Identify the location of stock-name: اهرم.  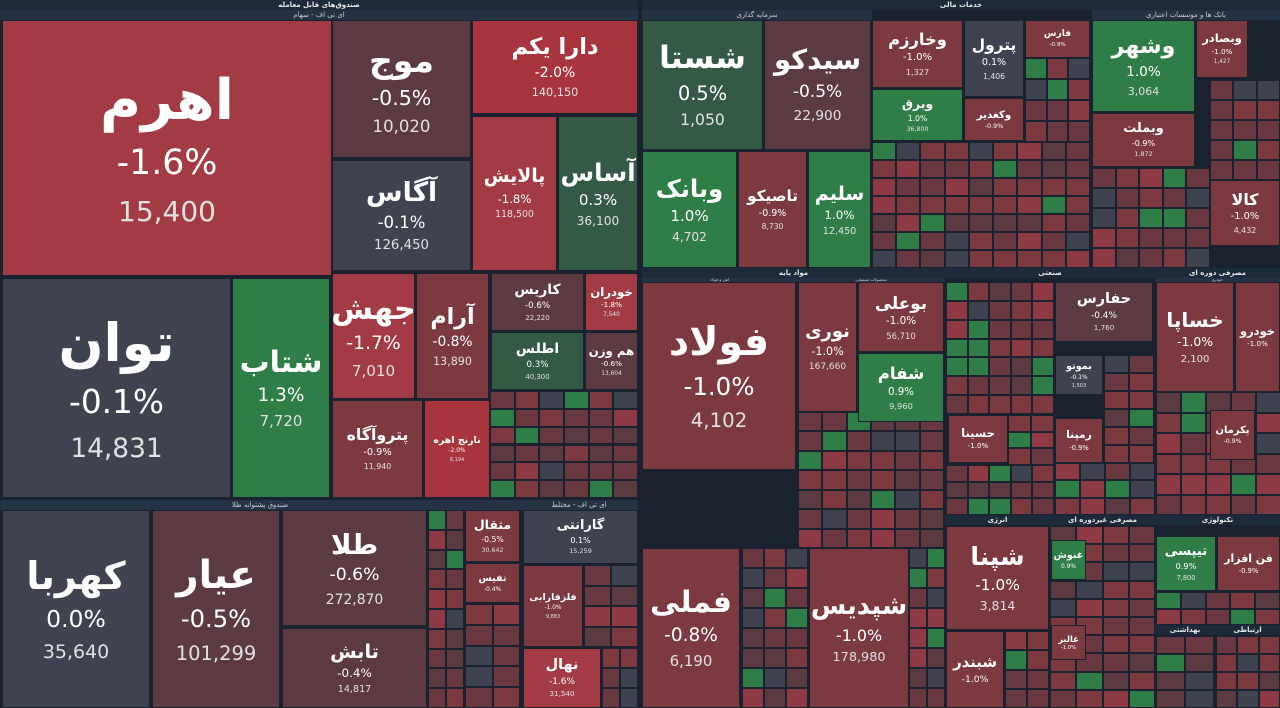
(167, 100).